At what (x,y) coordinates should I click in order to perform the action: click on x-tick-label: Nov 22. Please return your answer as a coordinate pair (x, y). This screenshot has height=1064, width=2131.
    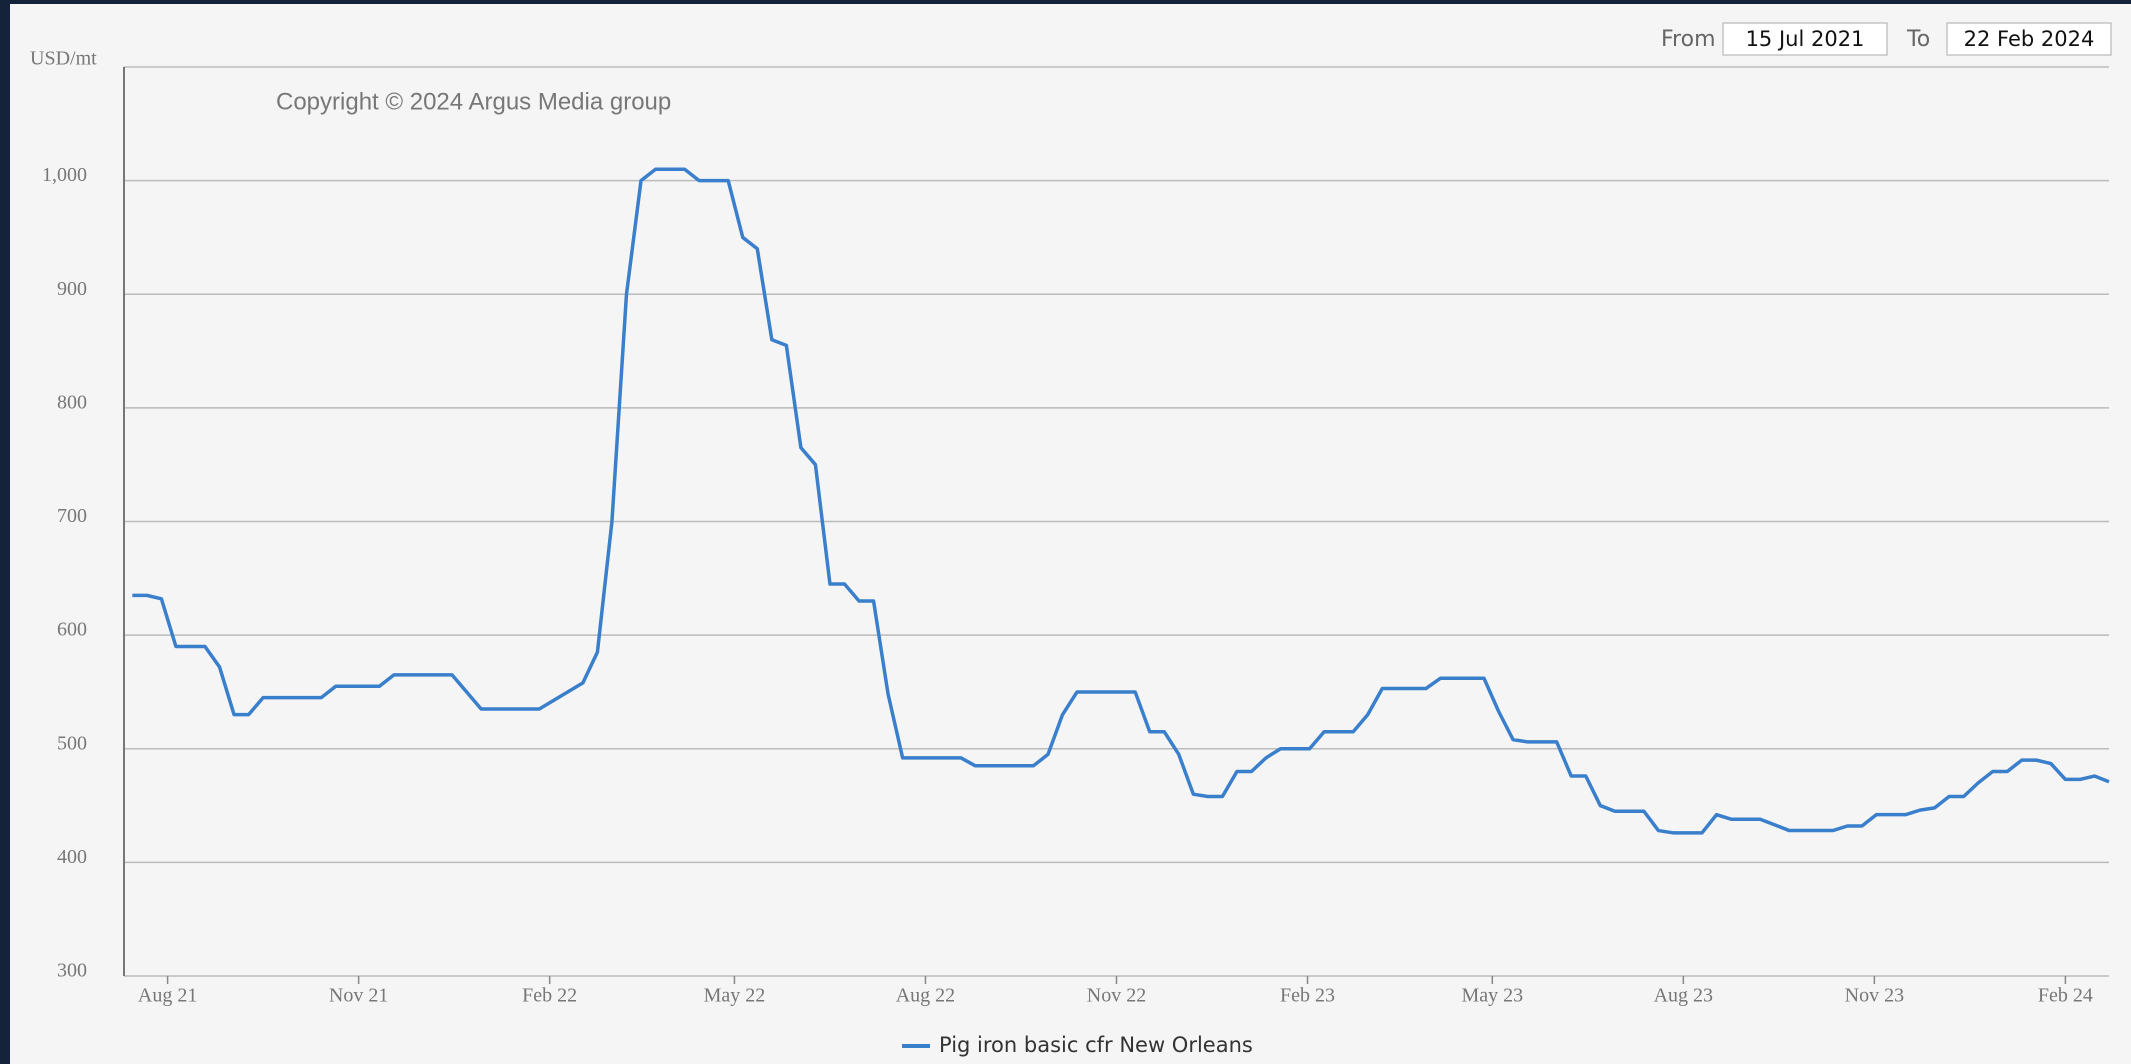
    Looking at the image, I should click on (1116, 996).